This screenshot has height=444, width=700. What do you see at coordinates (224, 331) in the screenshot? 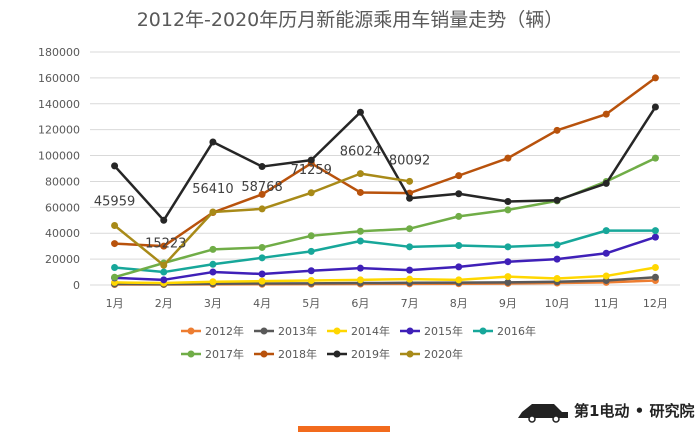
I see `legend-label: 2012年` at bounding box center [224, 331].